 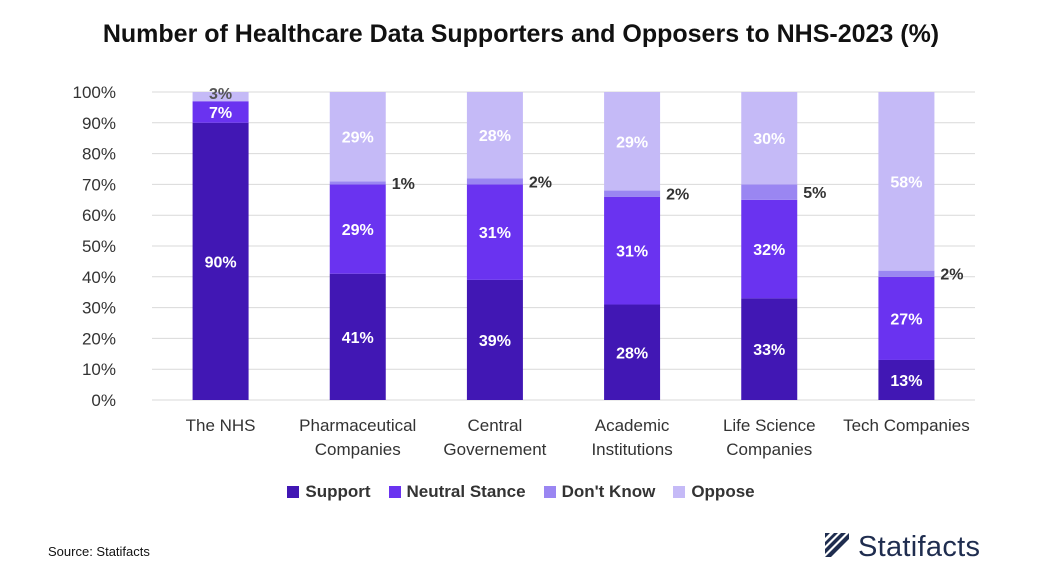 I want to click on y-tick-label: 70%, so click(x=99, y=184).